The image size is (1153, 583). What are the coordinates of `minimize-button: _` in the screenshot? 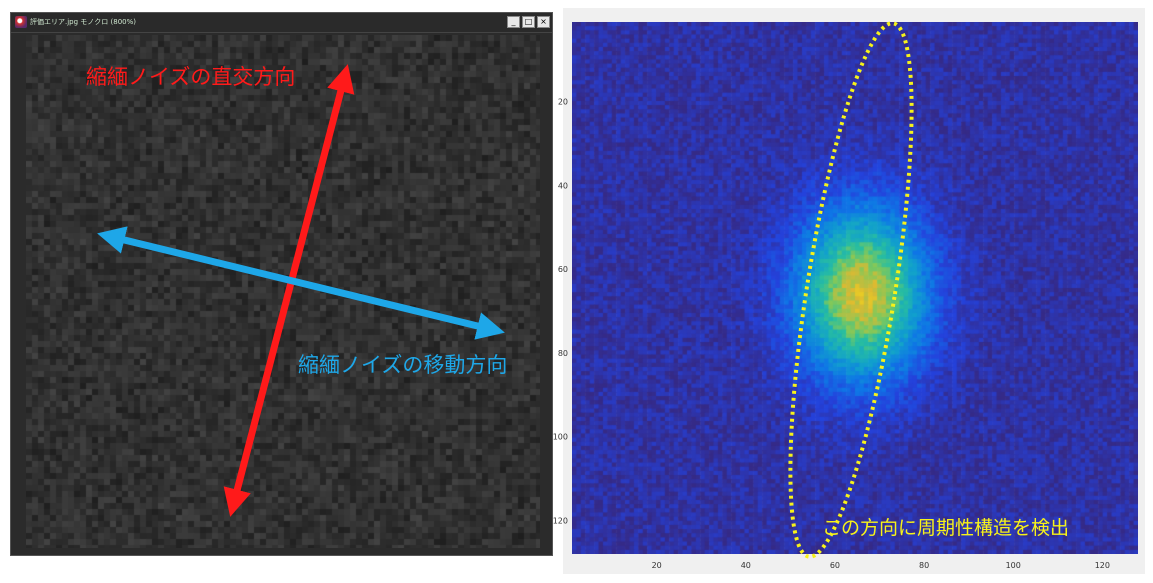 It's located at (513, 22).